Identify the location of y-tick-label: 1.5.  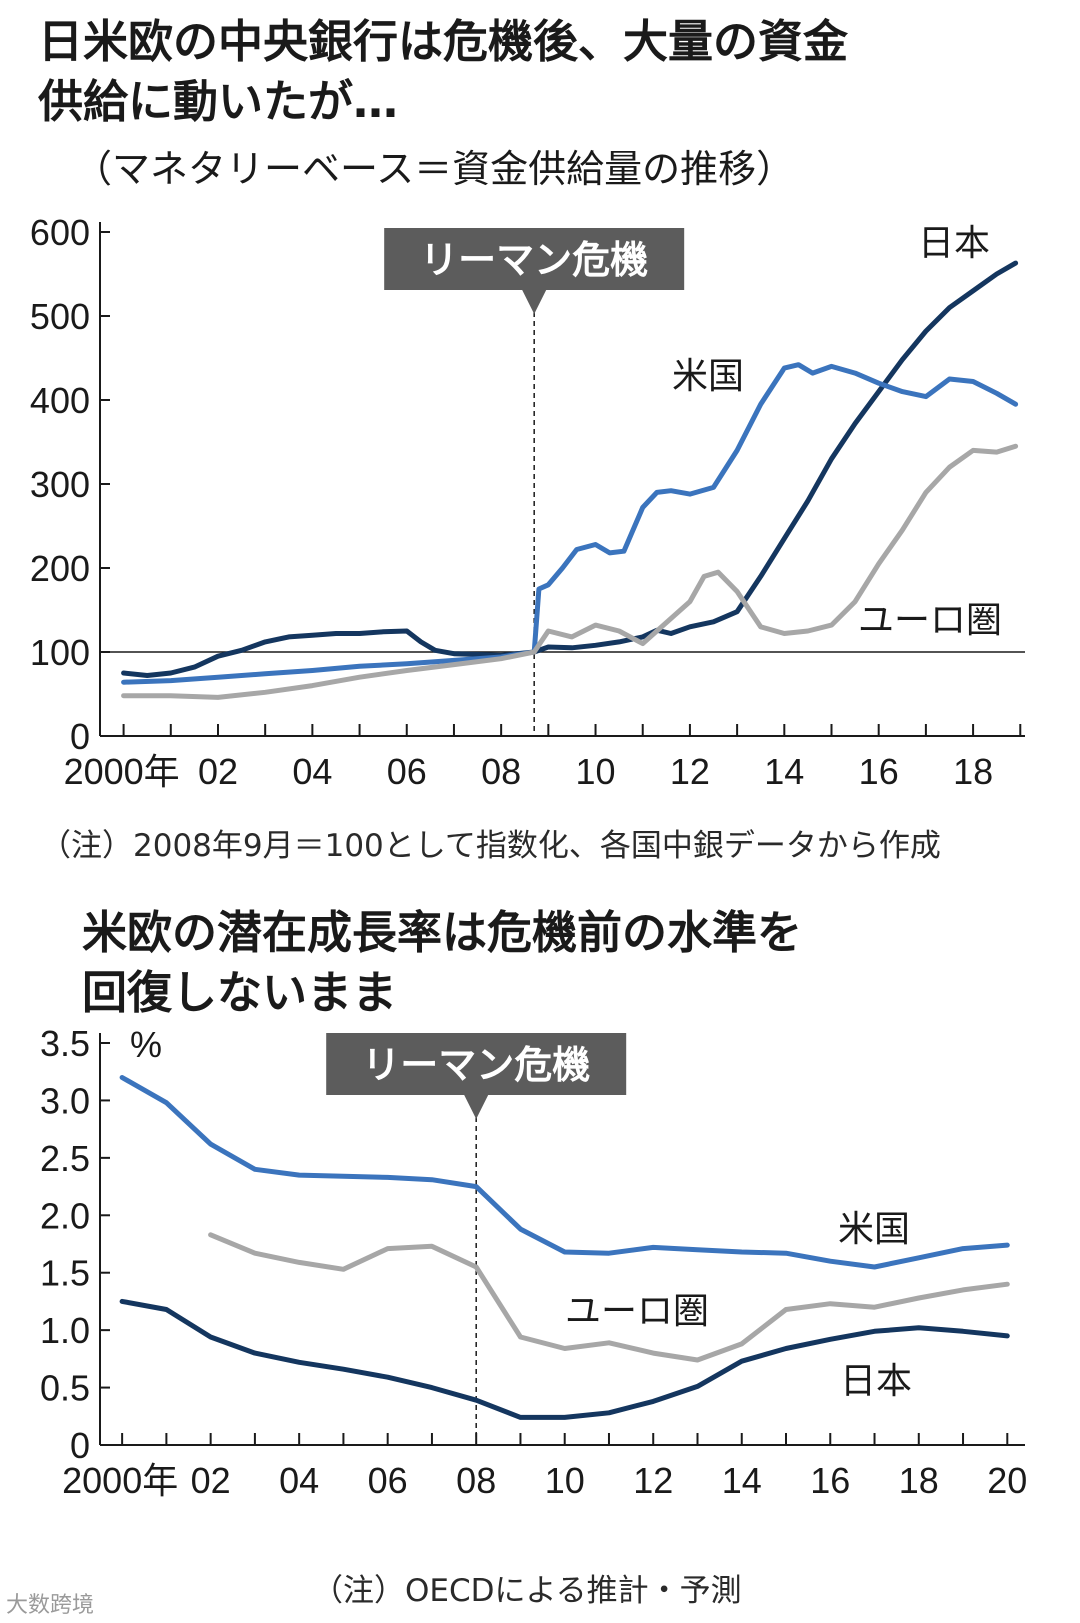
(65, 1273).